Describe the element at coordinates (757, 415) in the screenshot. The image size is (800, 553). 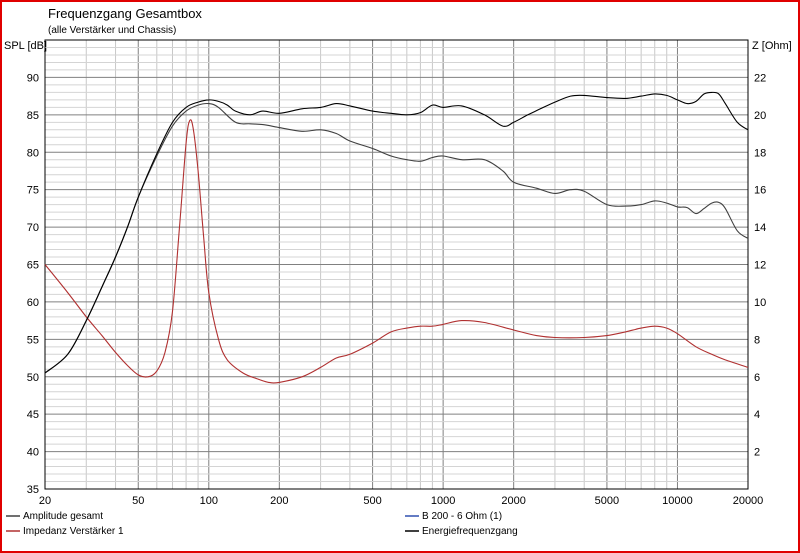
I see `y-right-tick-label: 4` at that location.